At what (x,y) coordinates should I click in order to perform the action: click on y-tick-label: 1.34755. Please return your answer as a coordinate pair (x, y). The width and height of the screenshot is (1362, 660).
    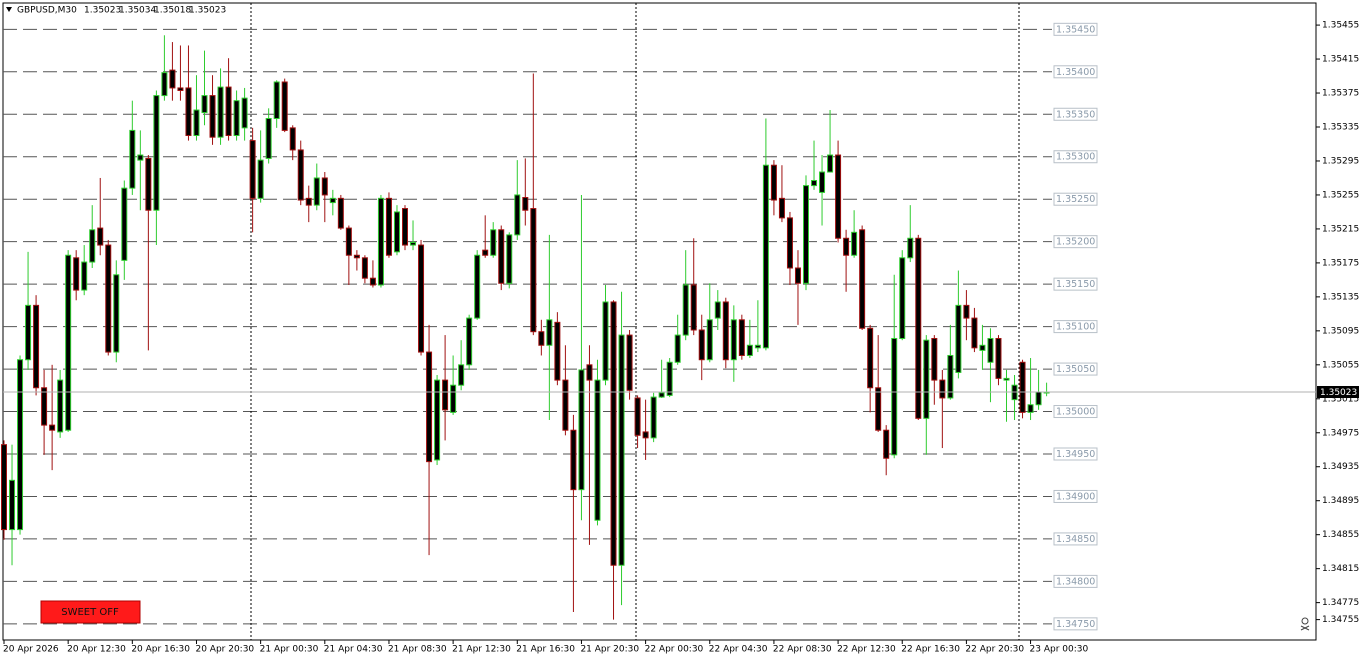
    Looking at the image, I should click on (1340, 620).